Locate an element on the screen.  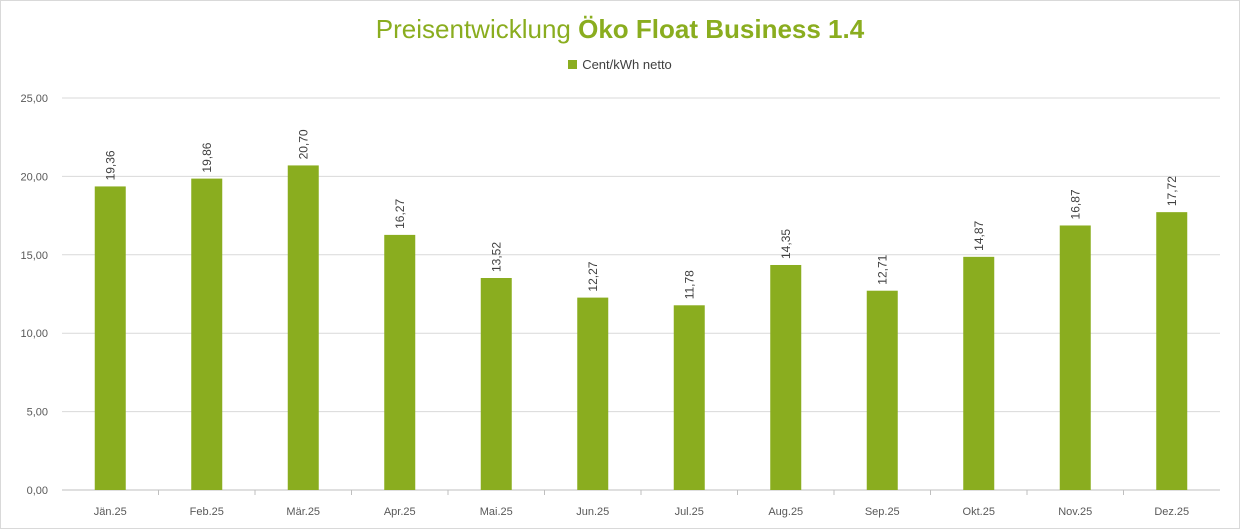
bar-value-label: 12,27 is located at coordinates (593, 276).